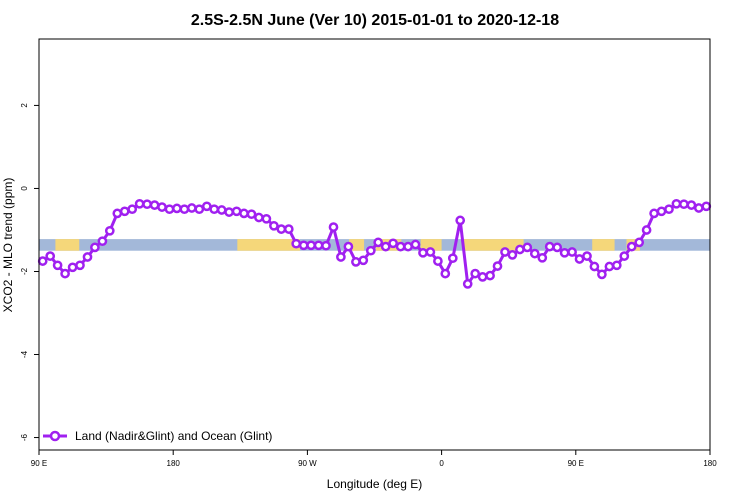  Describe the element at coordinates (374, 459) in the screenshot. I see `x-axis: 90 E 180 90 W 0 90 E 180` at that location.